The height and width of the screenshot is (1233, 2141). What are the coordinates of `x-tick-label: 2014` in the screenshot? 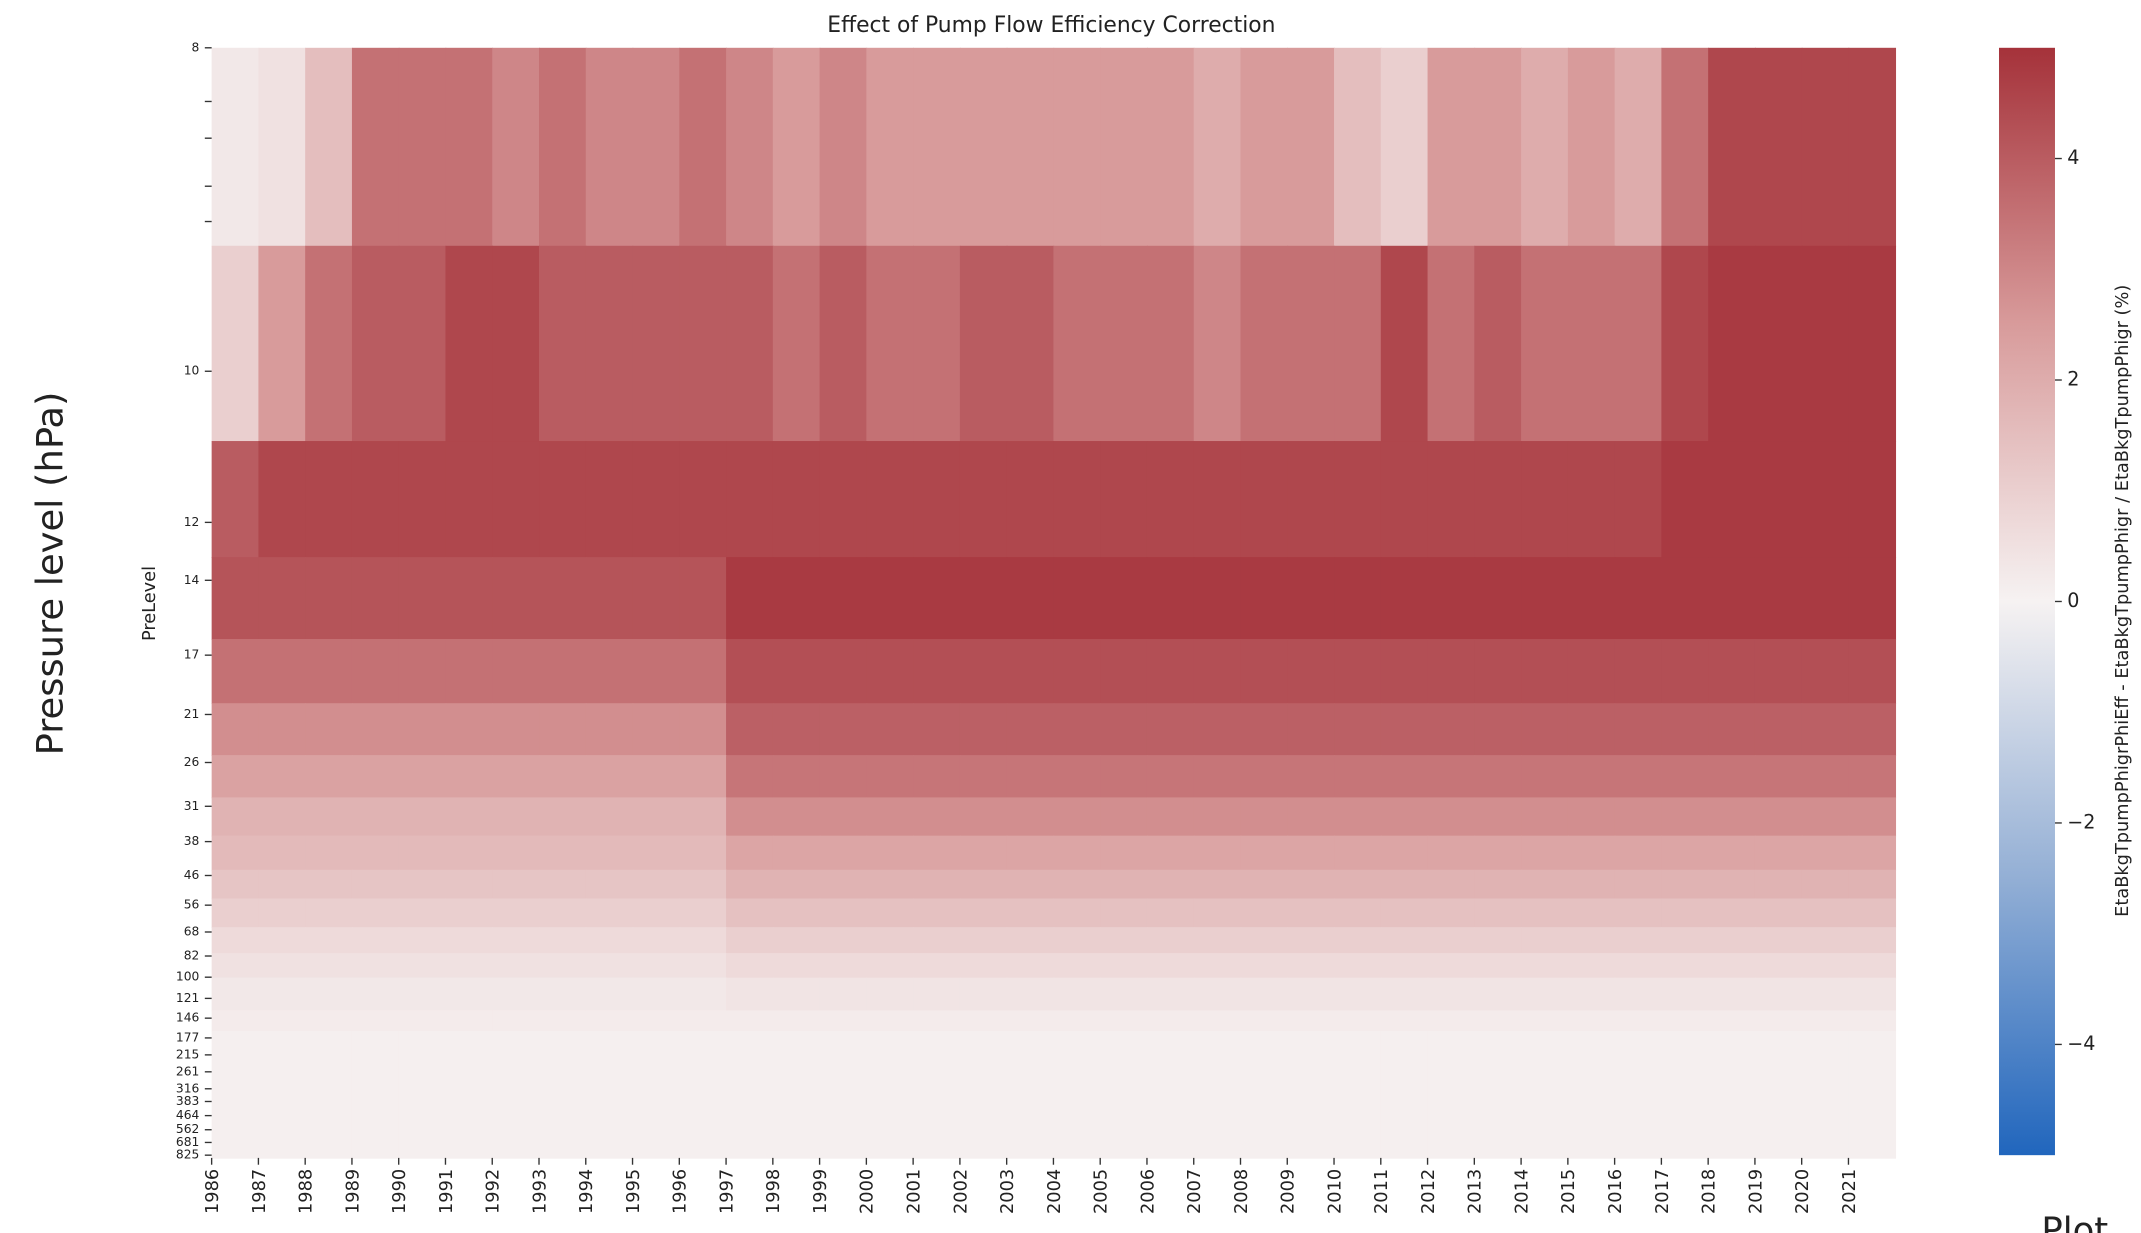 It's located at (1522, 1191).